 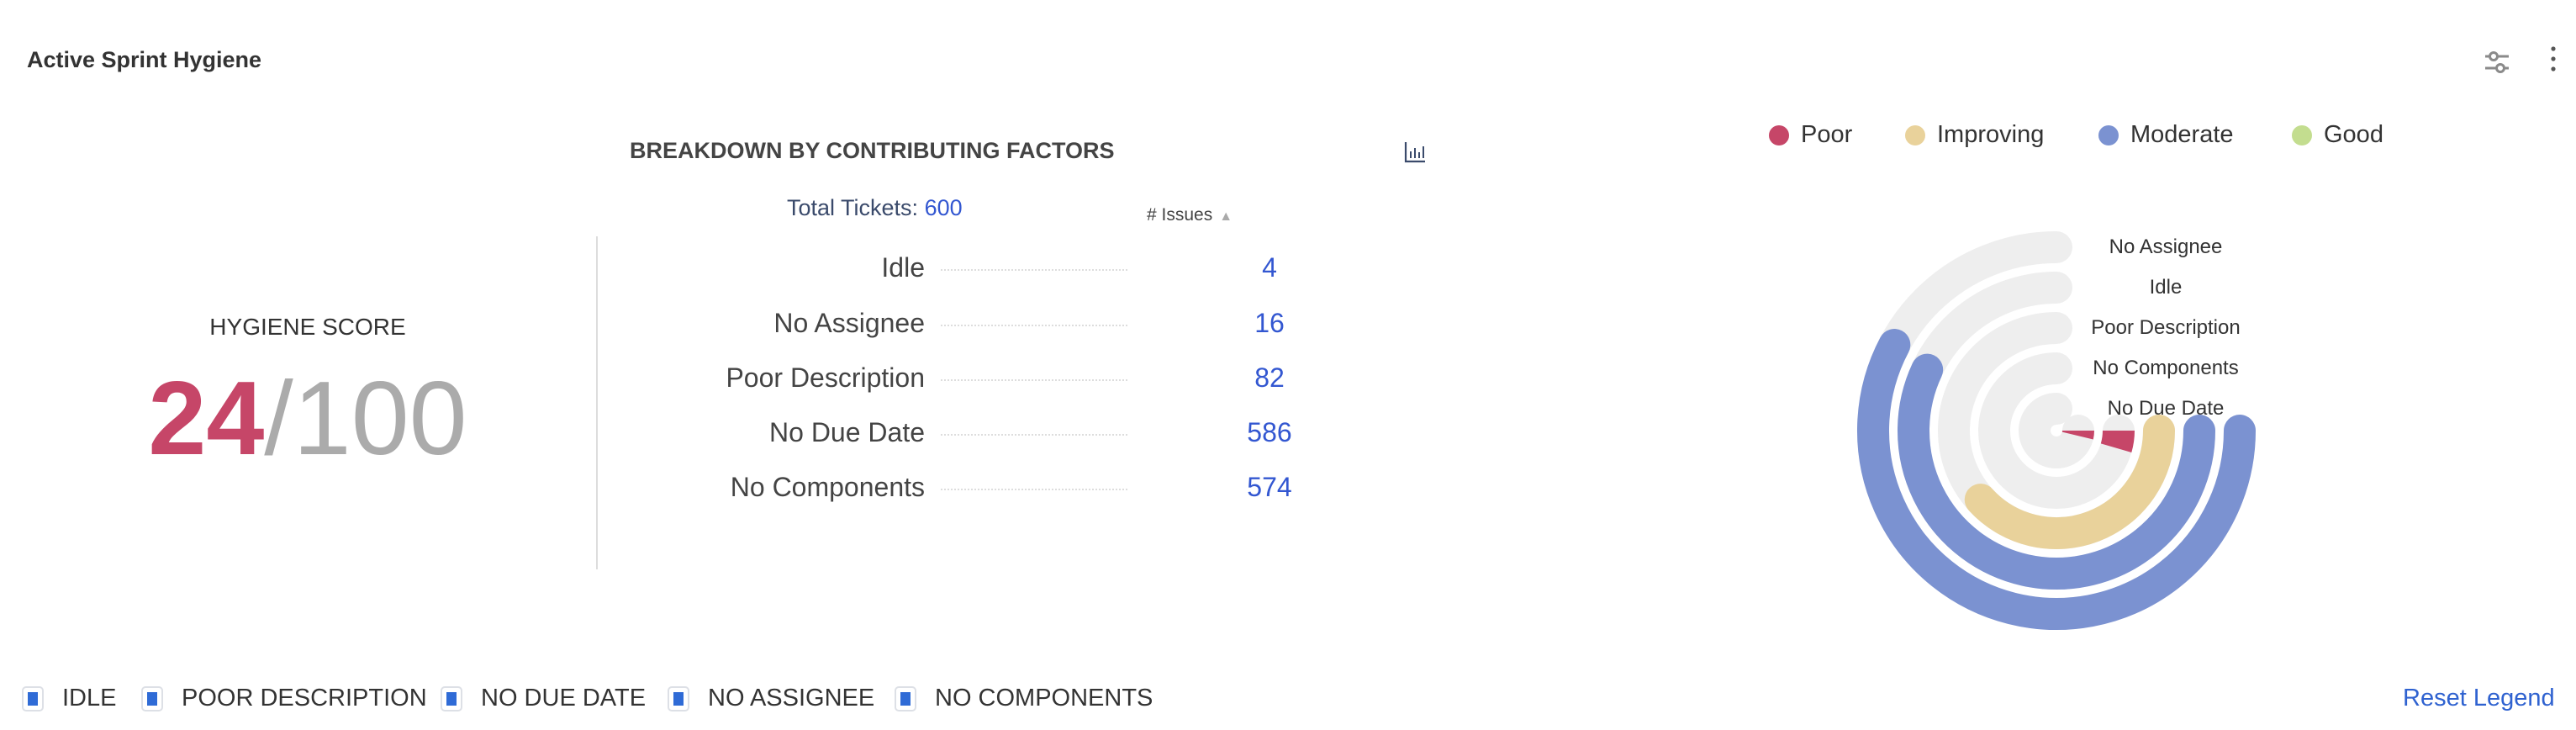 What do you see at coordinates (2166, 327) in the screenshot?
I see `ring-label: Poor Description` at bounding box center [2166, 327].